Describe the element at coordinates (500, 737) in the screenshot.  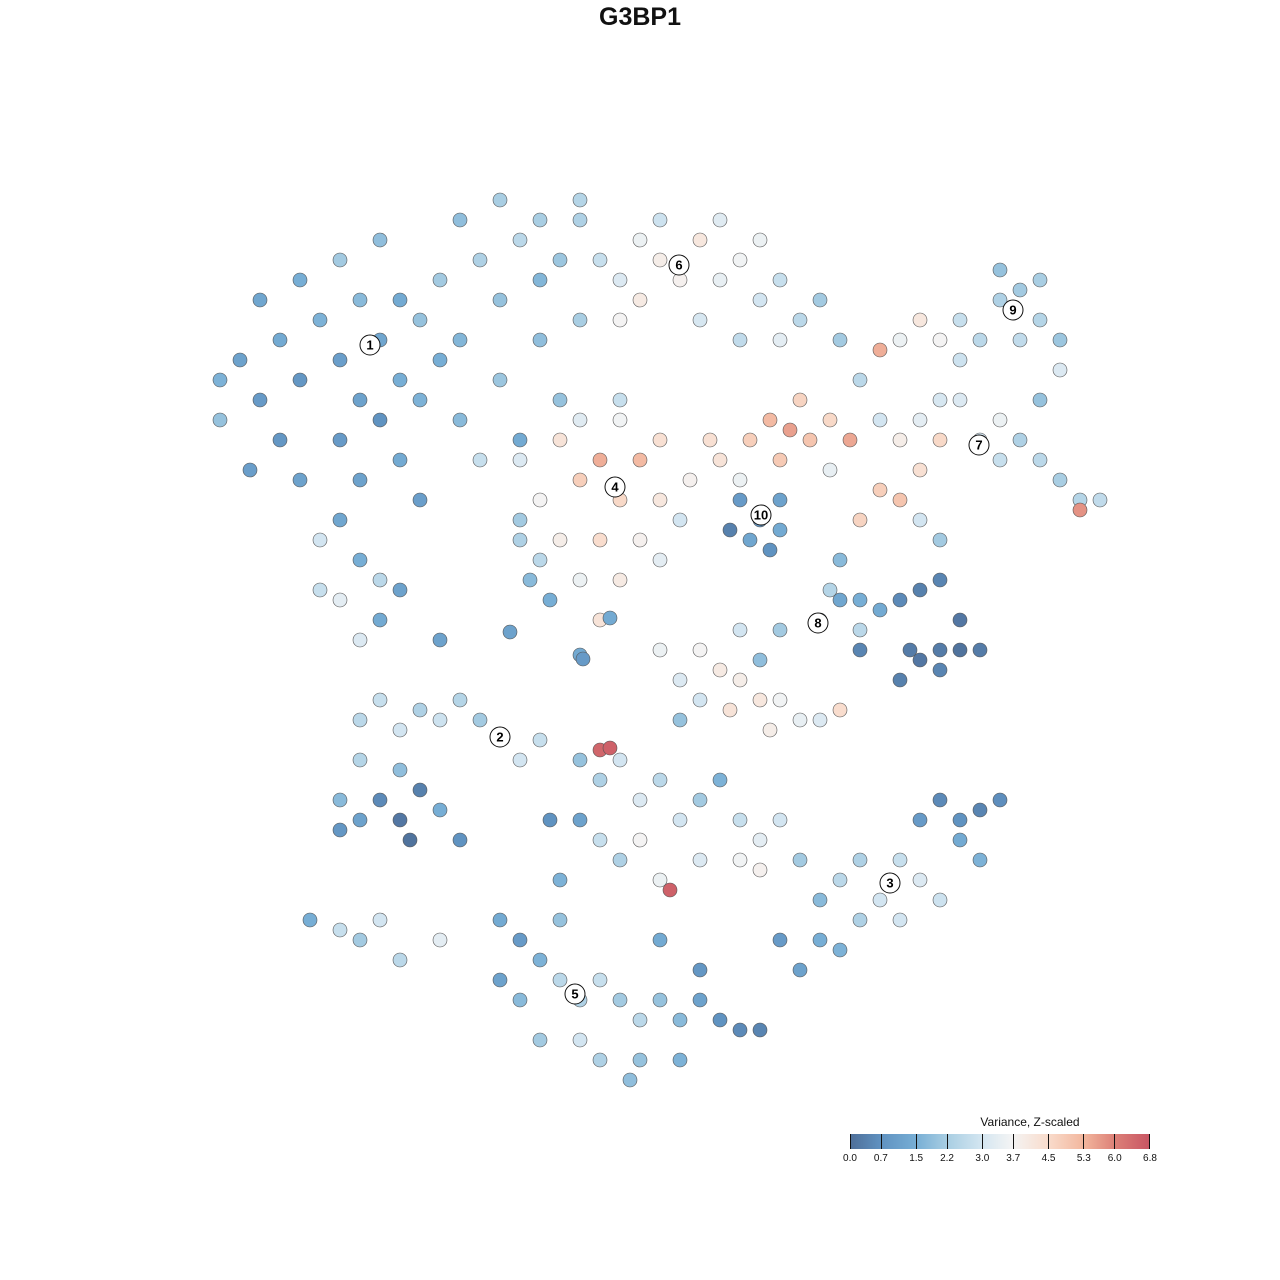
I see `cluster-label-2: 2` at that location.